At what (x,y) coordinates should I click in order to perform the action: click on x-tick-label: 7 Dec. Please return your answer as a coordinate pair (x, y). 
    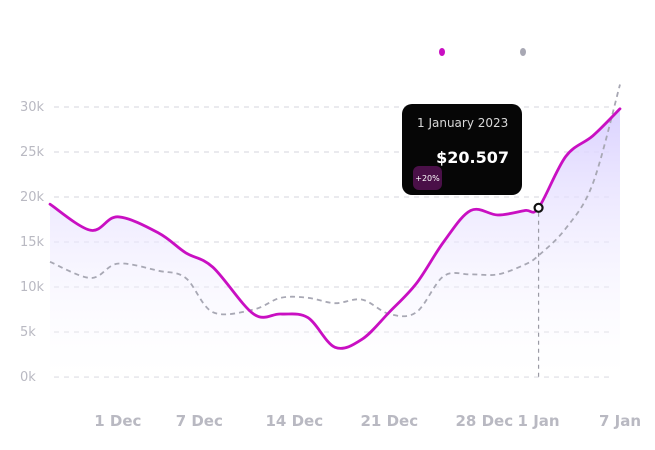
    Looking at the image, I should click on (199, 421).